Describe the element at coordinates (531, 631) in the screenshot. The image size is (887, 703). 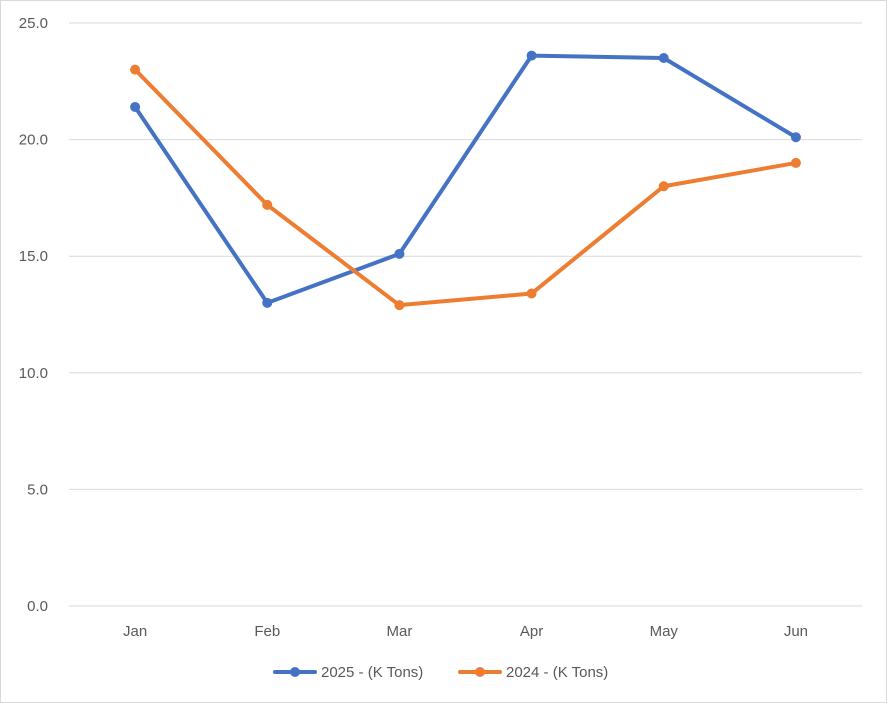
I see `x-tick-label: Apr` at that location.